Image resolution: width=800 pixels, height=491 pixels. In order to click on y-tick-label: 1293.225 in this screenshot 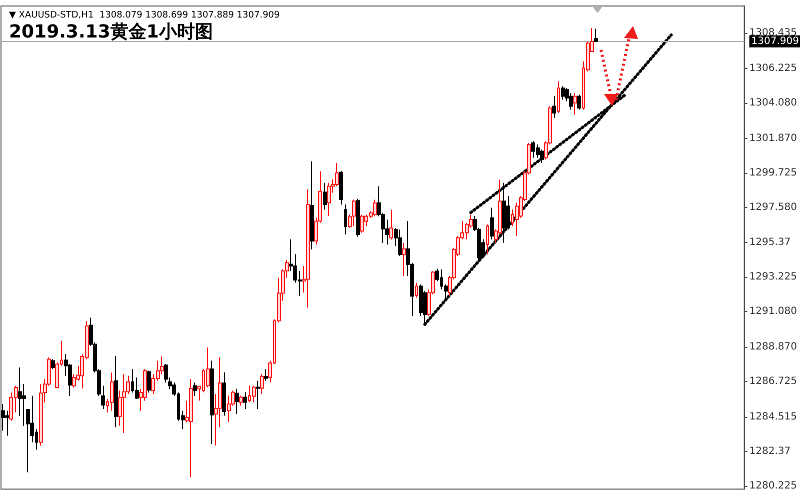, I will do `click(773, 277)`.